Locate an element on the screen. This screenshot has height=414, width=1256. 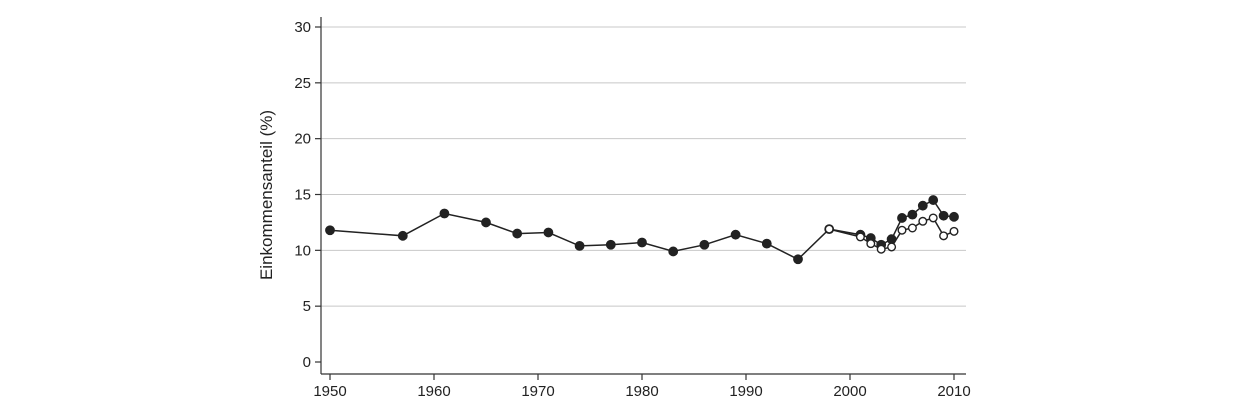
x-tick-label: 2010 is located at coordinates (953, 391).